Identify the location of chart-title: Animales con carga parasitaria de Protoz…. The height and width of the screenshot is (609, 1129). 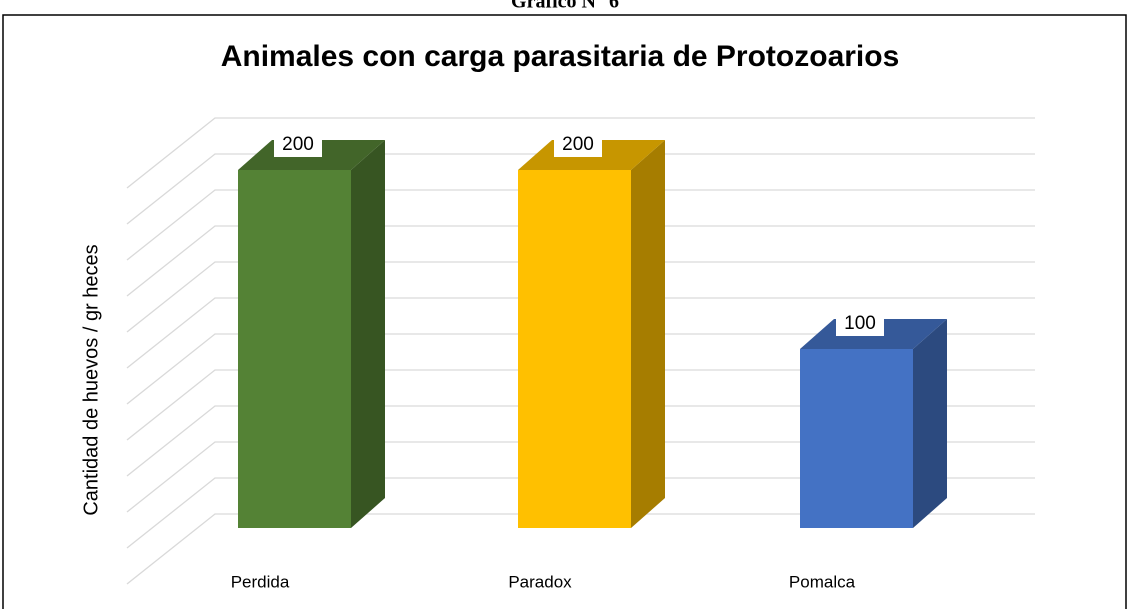
(560, 56).